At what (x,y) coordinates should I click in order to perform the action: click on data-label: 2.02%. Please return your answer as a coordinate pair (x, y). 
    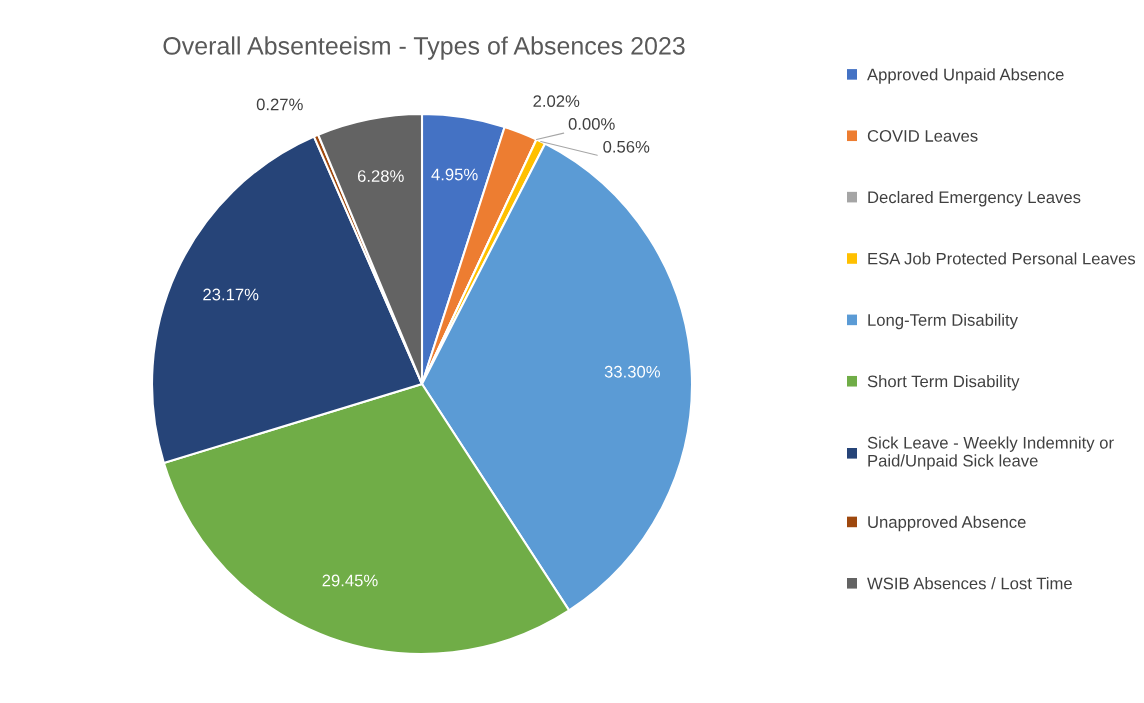
    Looking at the image, I should click on (556, 101).